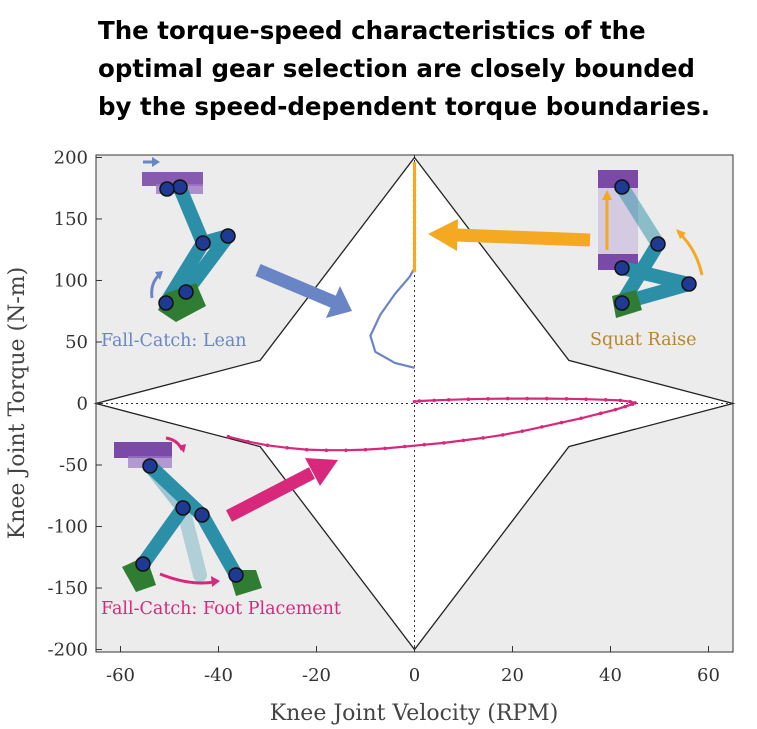 The height and width of the screenshot is (729, 757). What do you see at coordinates (218, 675) in the screenshot?
I see `x-tick-label: -40` at bounding box center [218, 675].